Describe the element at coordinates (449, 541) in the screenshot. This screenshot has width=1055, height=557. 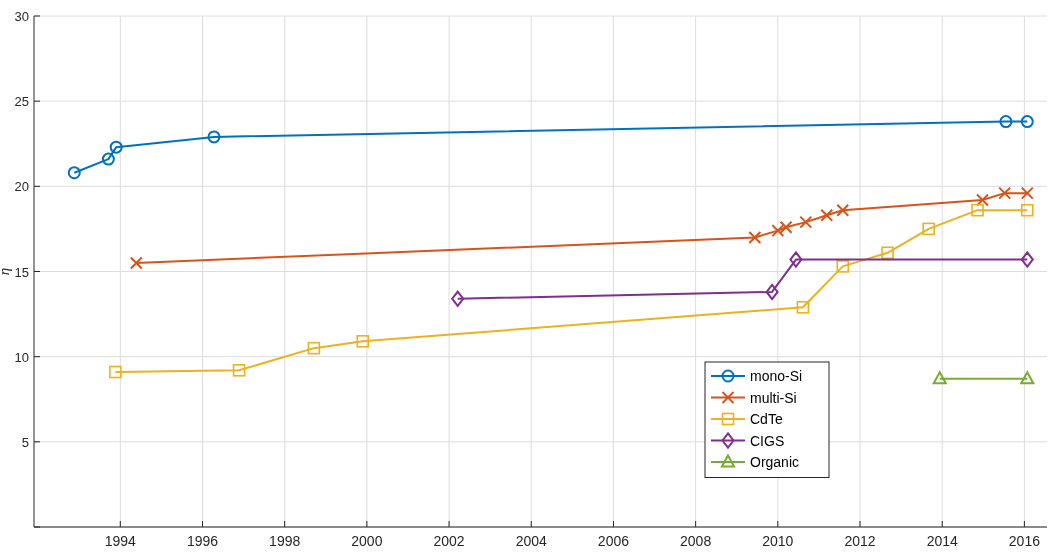
I see `x-tick-label: 2002` at that location.